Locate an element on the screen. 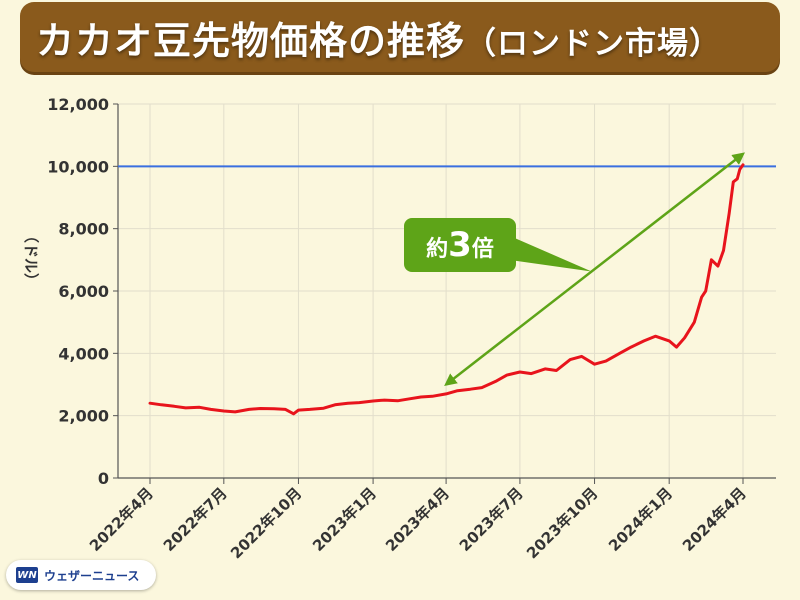 This screenshot has height=600, width=800. growth-arrow is located at coordinates (594, 269).